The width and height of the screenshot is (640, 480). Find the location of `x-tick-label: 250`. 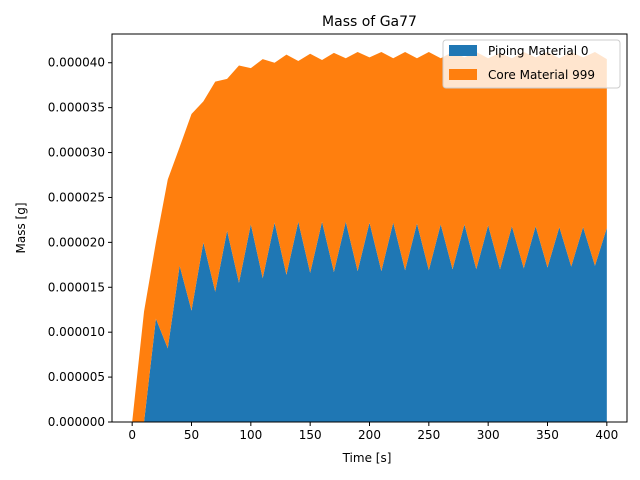

x-tick-label: 250 is located at coordinates (428, 435).